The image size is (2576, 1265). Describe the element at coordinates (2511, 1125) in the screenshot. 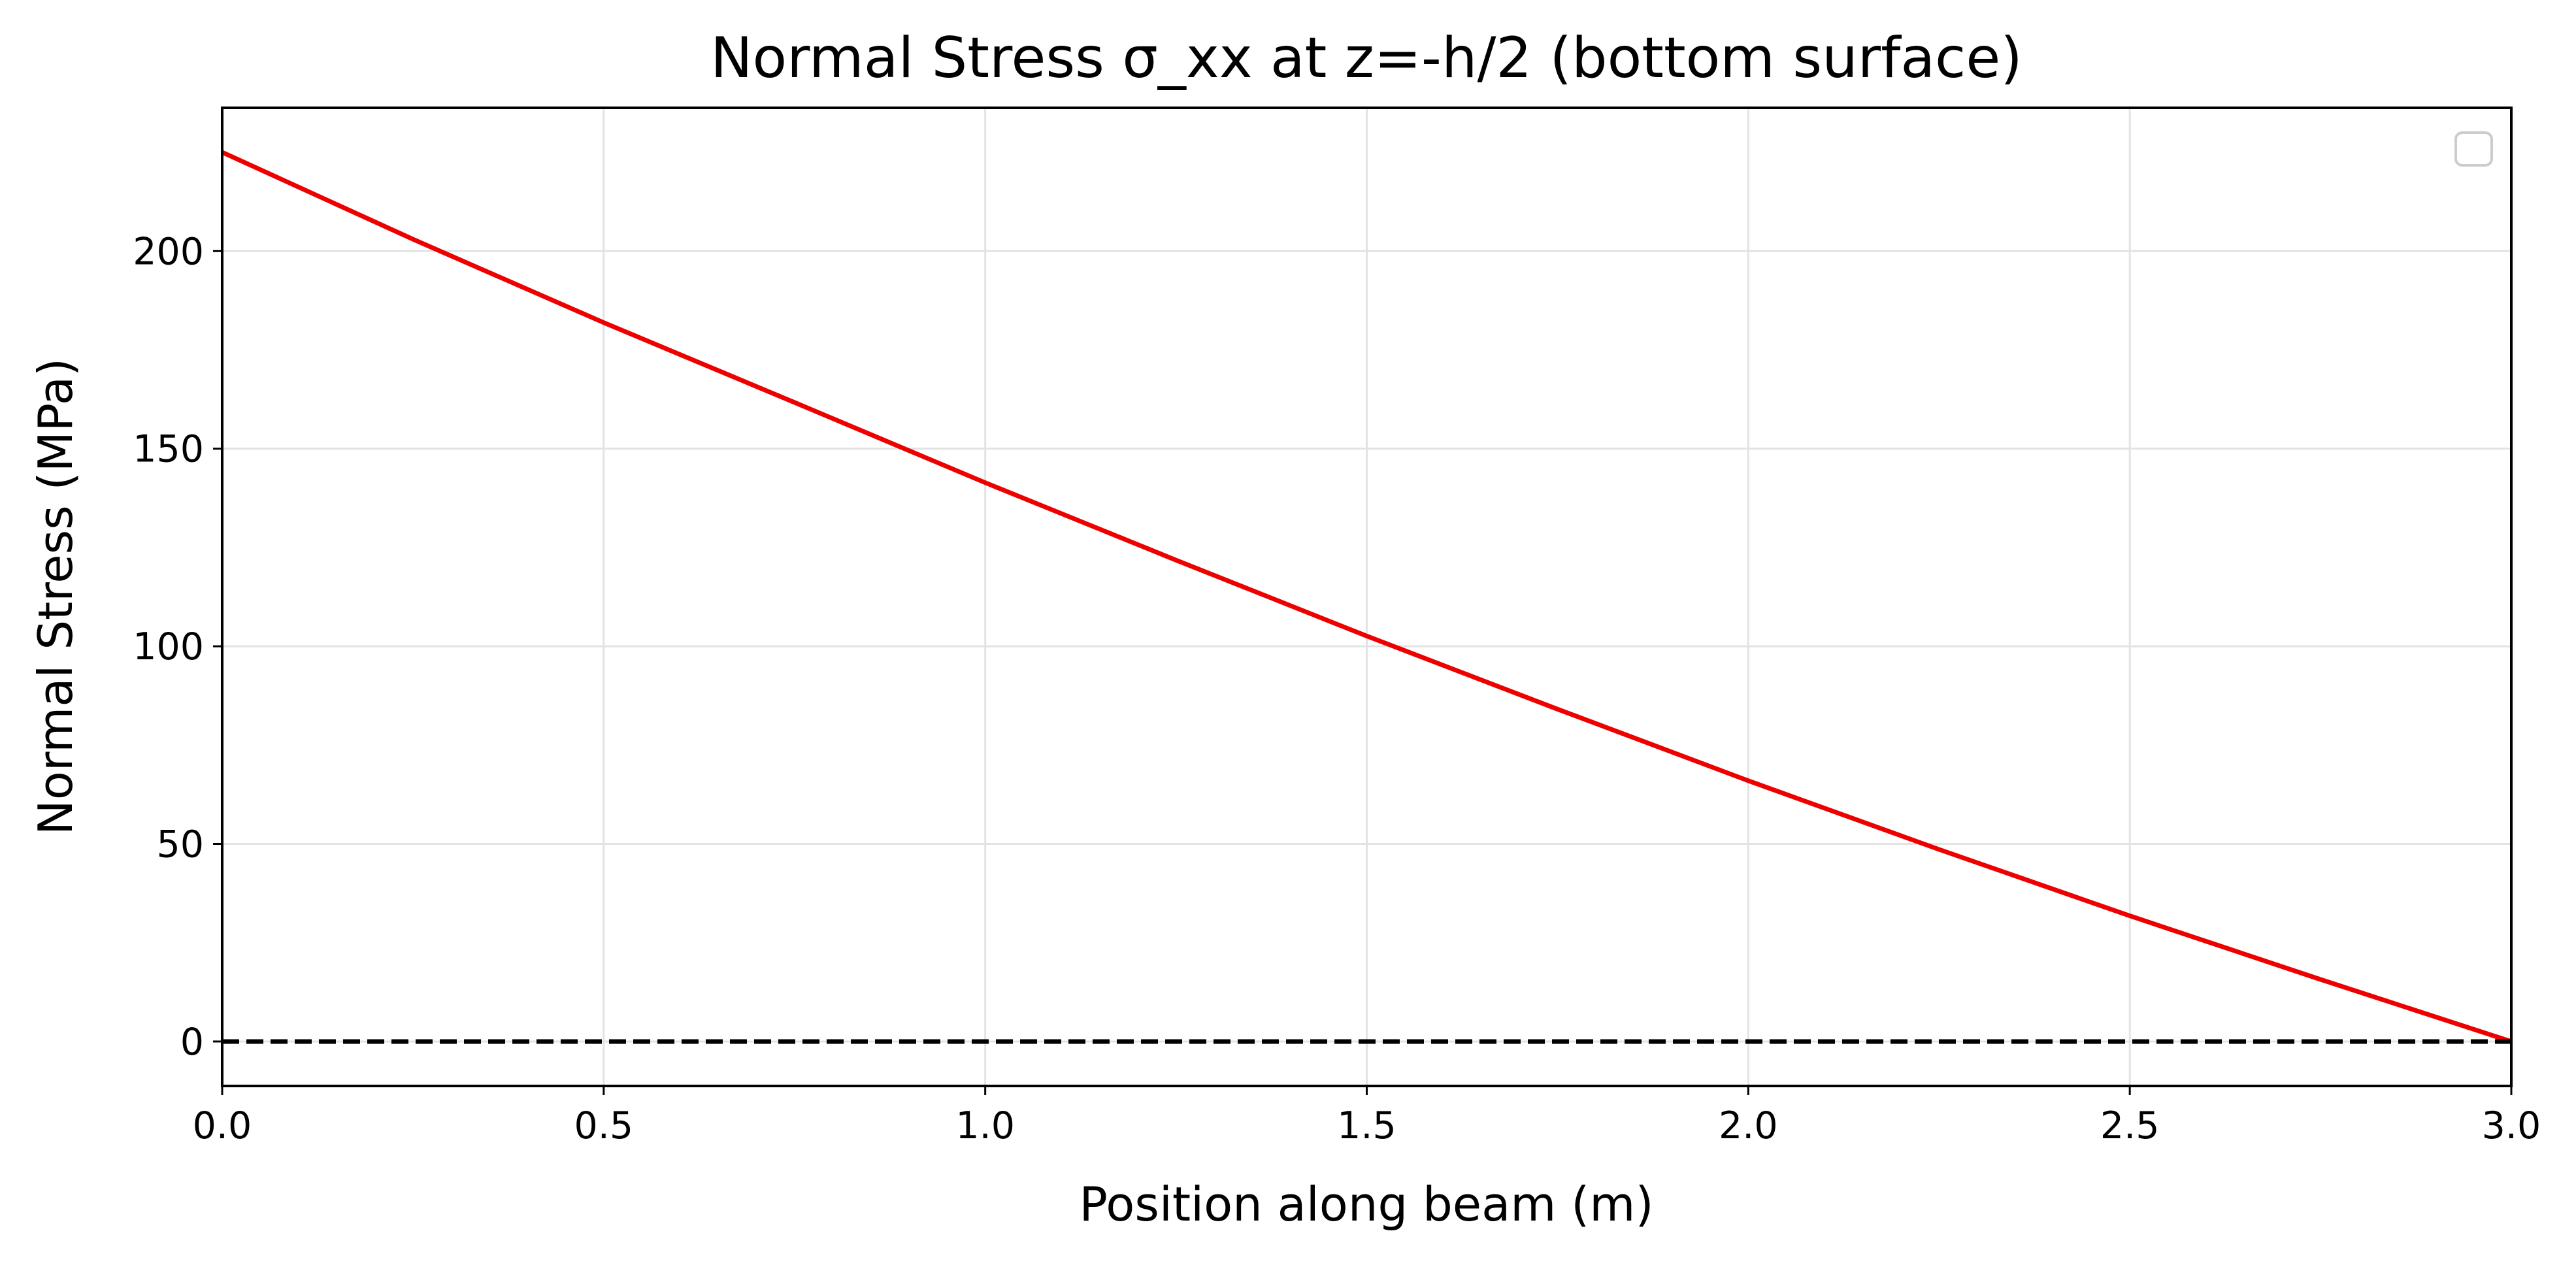

I see `x-tick-label: 3.0` at that location.